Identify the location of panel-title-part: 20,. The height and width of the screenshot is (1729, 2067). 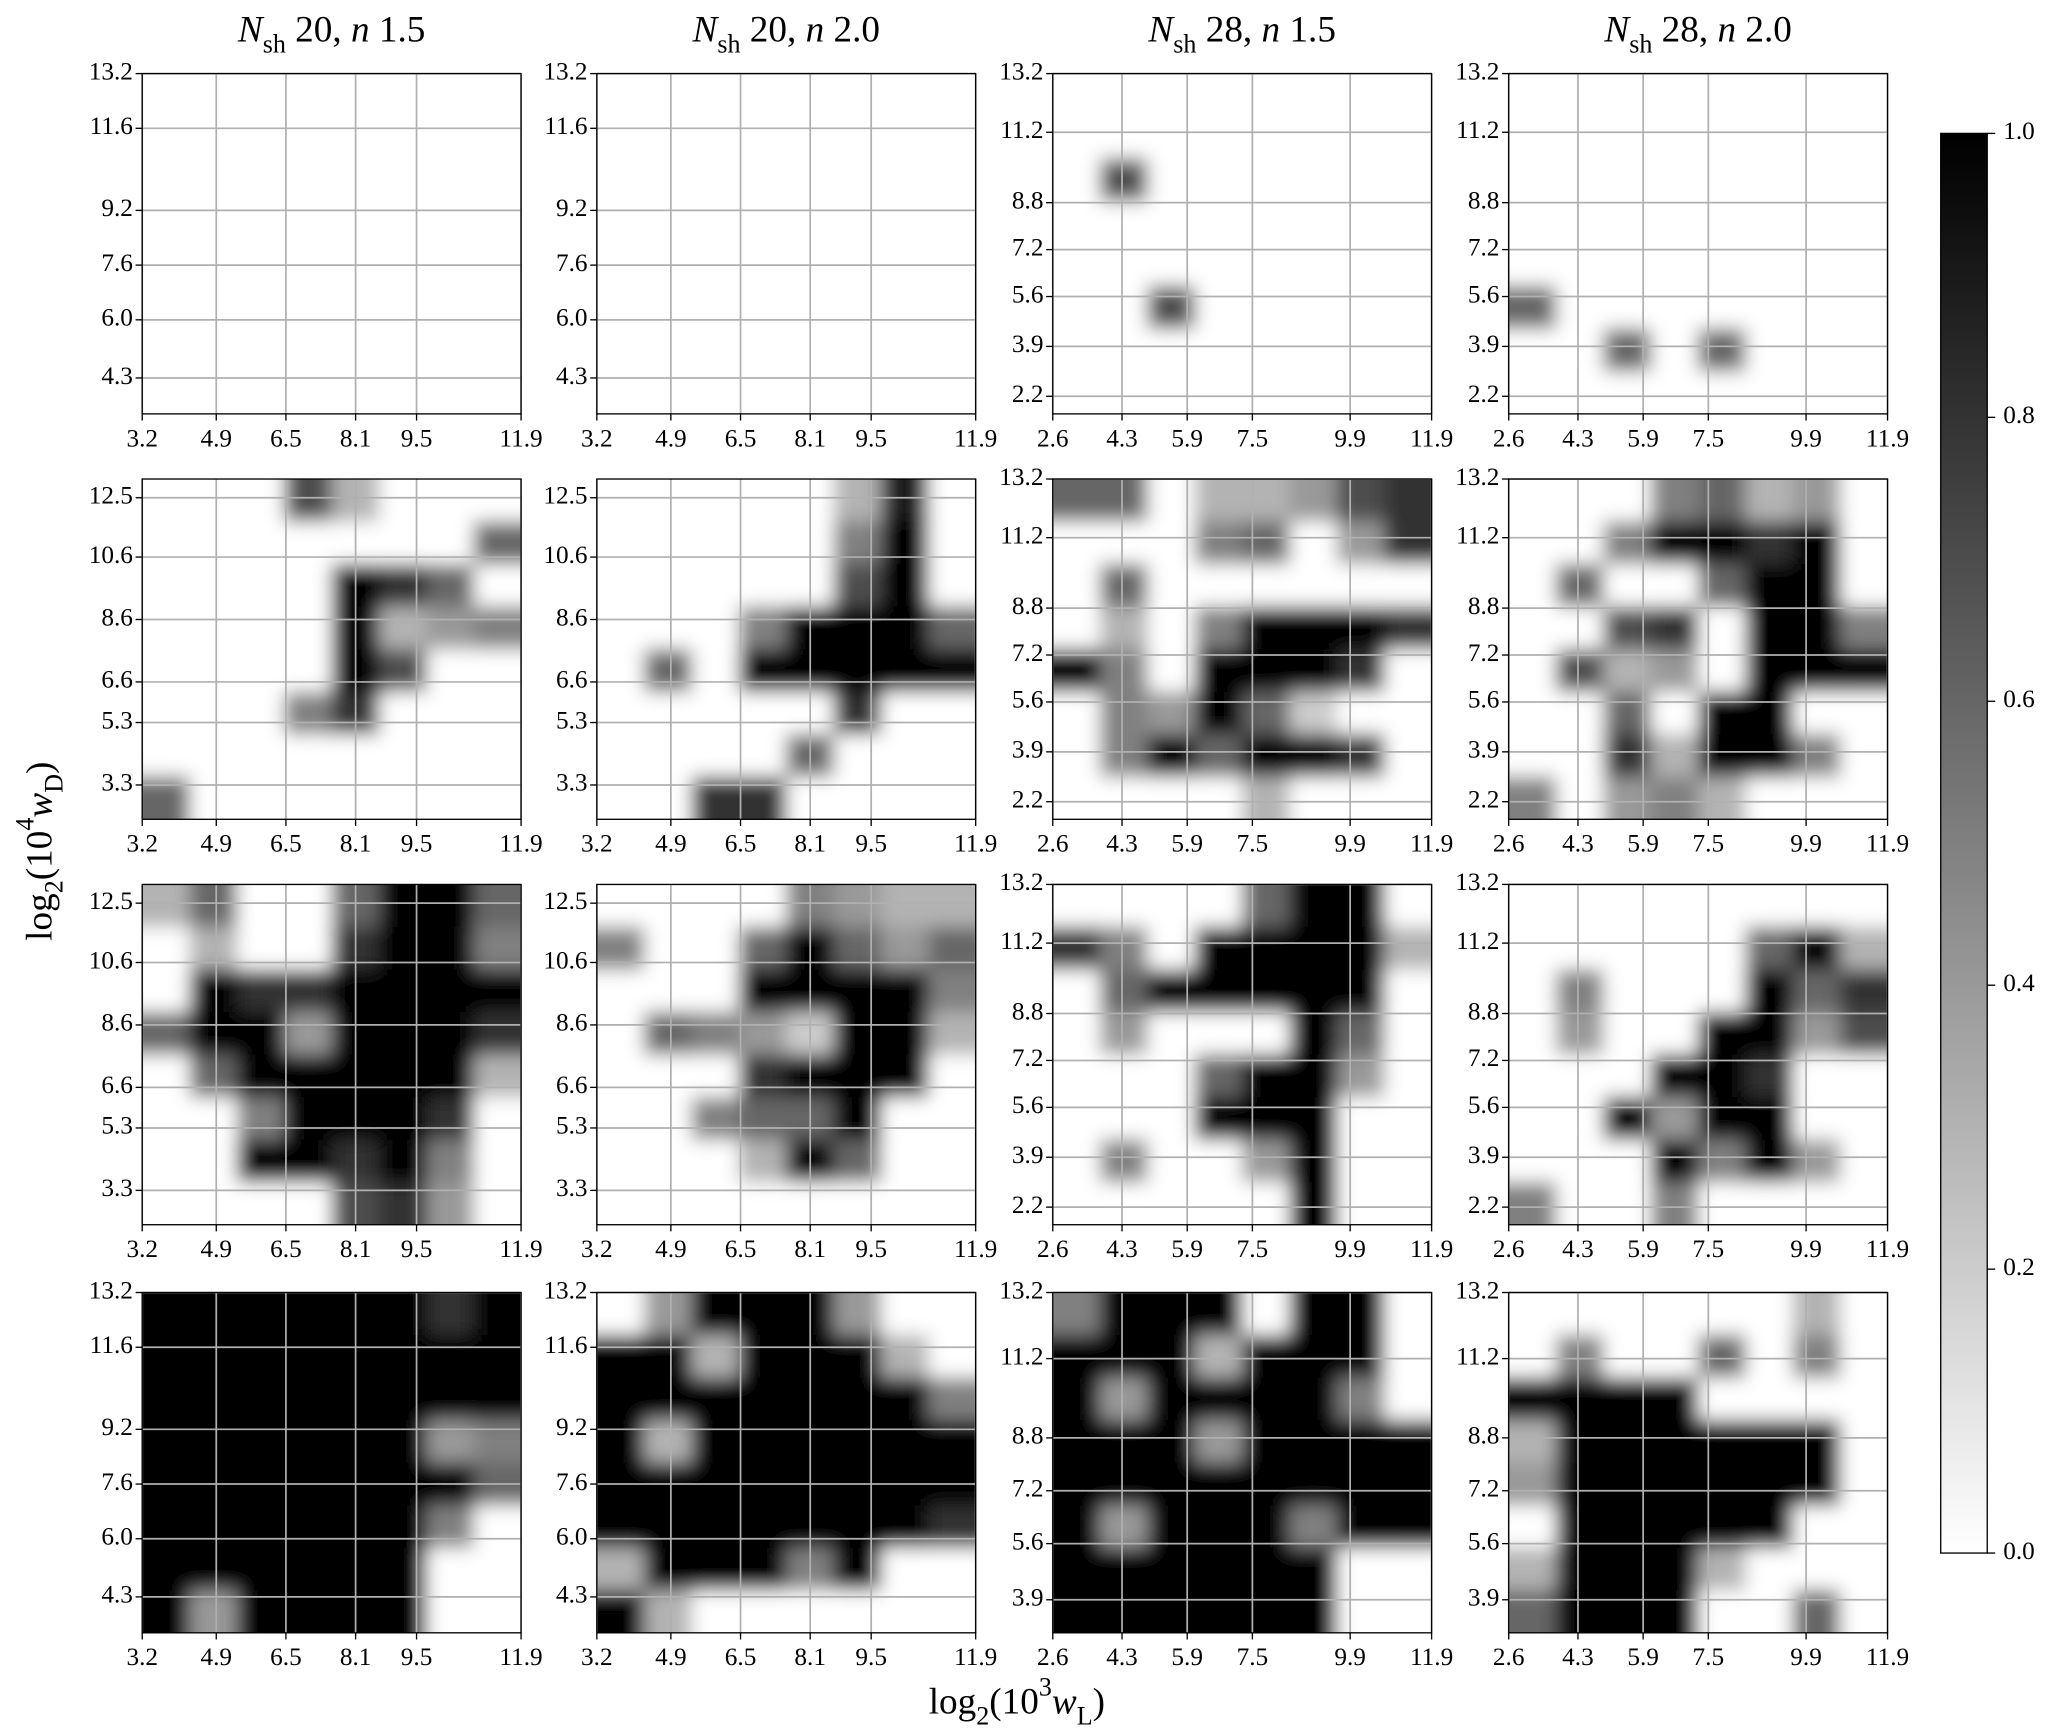
(772, 29).